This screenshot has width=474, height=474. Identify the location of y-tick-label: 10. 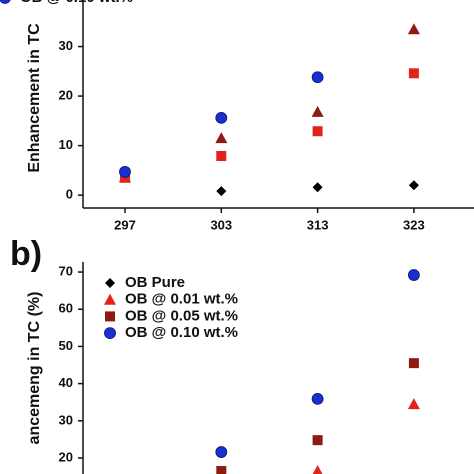
(66, 144).